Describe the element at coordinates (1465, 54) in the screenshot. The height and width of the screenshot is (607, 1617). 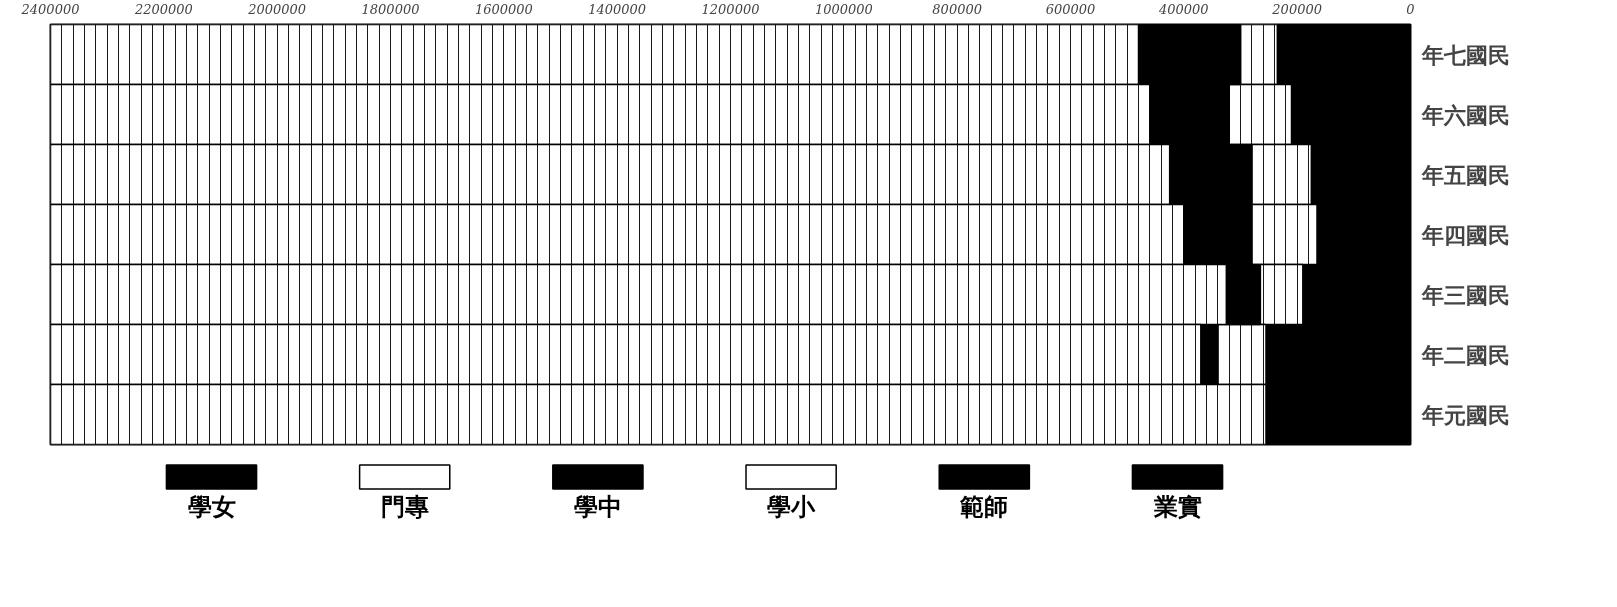
I see `y-tick-label: 年七國民` at that location.